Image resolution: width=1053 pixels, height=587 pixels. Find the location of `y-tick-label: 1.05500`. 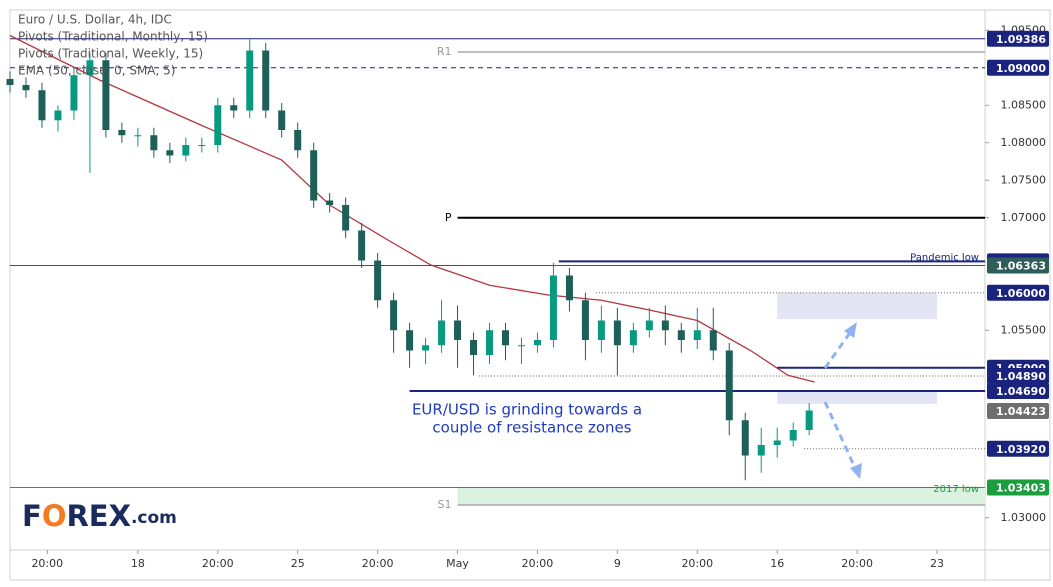

y-tick-label: 1.05500 is located at coordinates (1024, 329).